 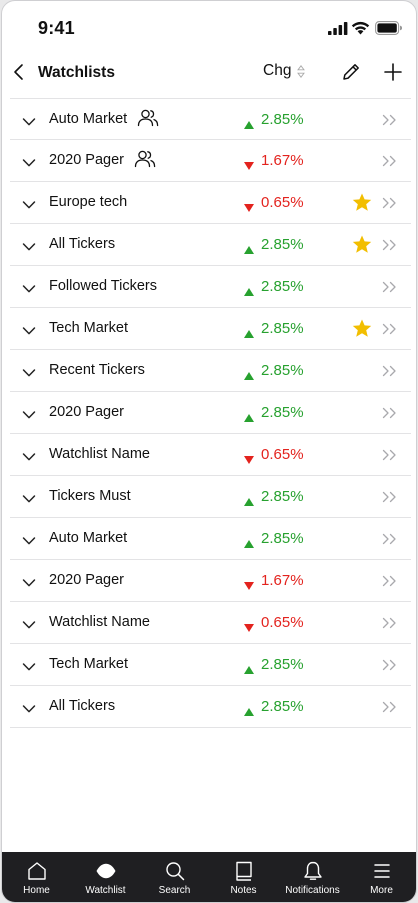 I want to click on change-sort-button: Chg, so click(x=284, y=71).